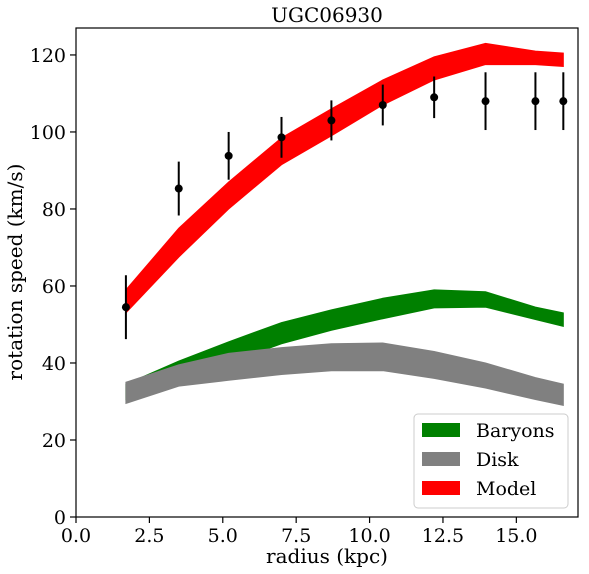  I want to click on y-tick-label: 80, so click(54, 210).